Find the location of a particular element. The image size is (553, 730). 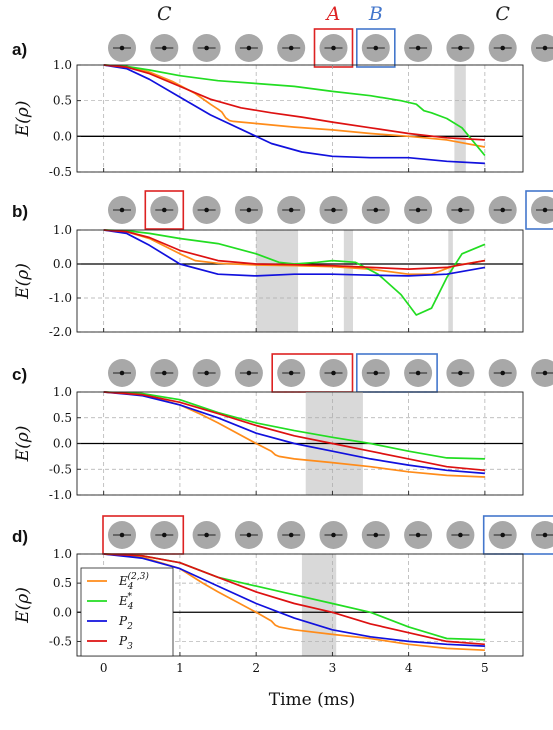

panel-label: b) is located at coordinates (20, 211).